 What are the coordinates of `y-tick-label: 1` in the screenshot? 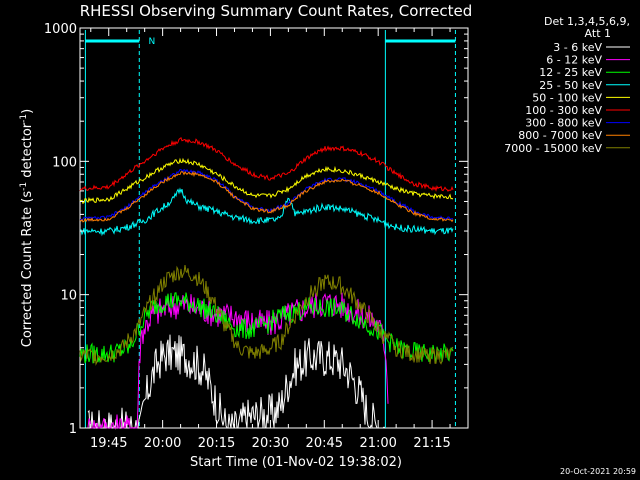 It's located at (73, 429).